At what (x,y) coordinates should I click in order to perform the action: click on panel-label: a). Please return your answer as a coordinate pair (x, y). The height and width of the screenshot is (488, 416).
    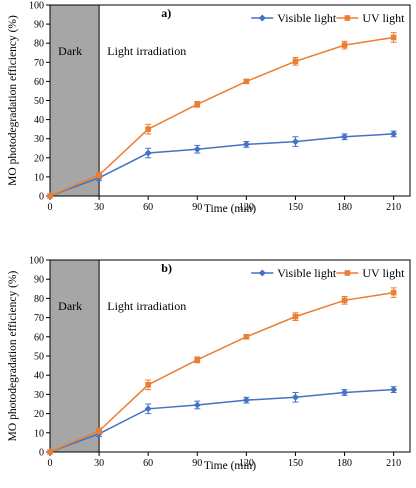
    Looking at the image, I should click on (166, 13).